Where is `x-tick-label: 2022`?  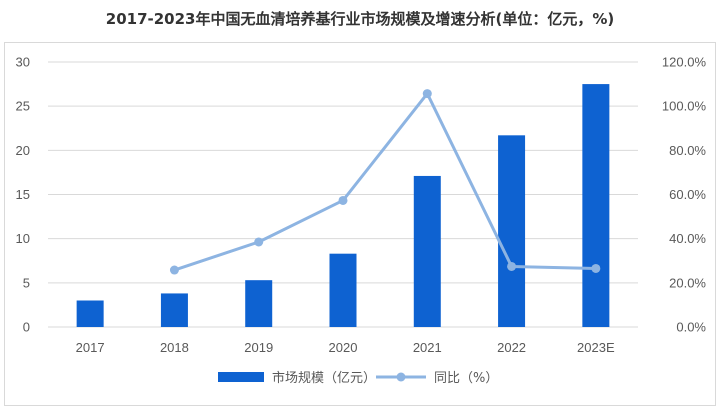
x-tick-label: 2022 is located at coordinates (511, 347).